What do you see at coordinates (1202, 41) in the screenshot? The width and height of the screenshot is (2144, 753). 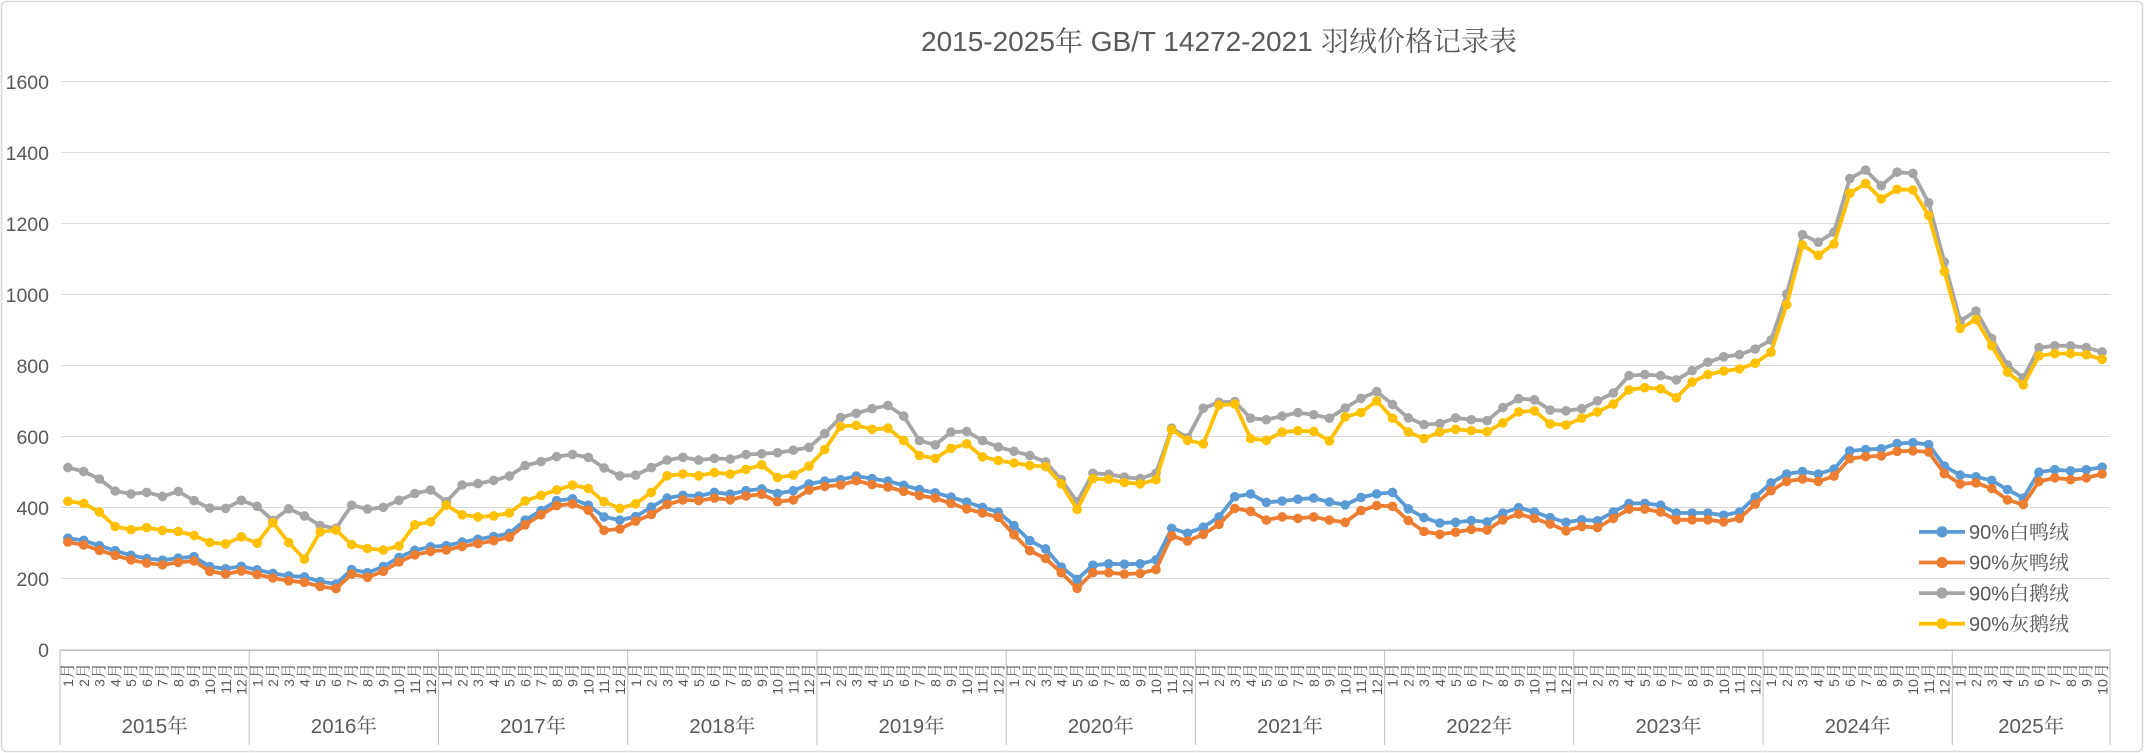 I see `svg-text: GB/T 14272-2021` at bounding box center [1202, 41].